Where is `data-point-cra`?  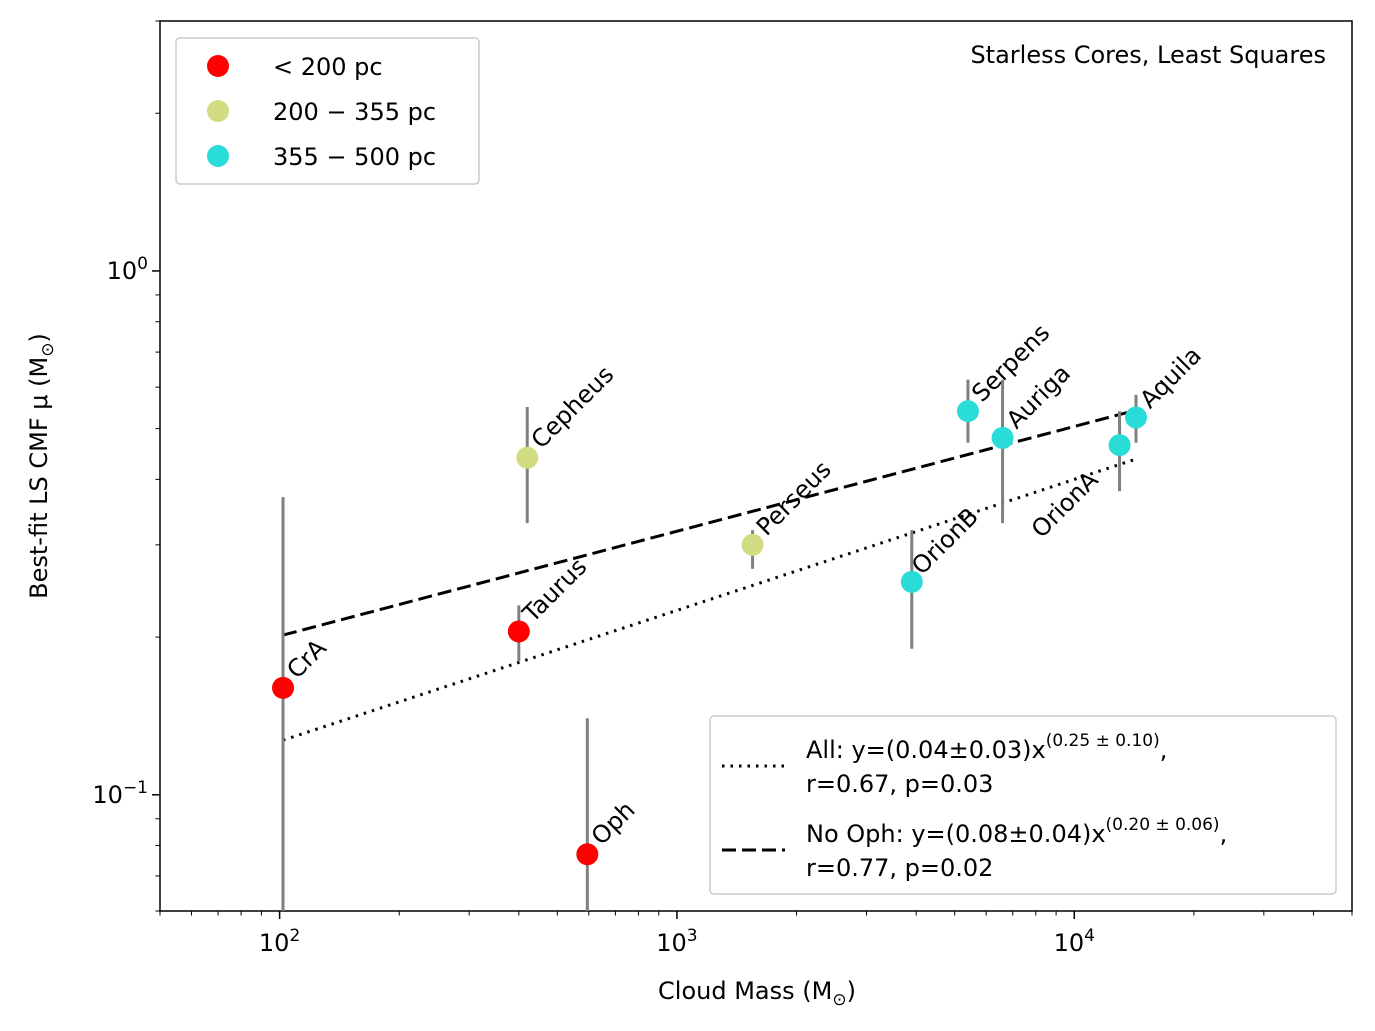 data-point-cra is located at coordinates (283, 687).